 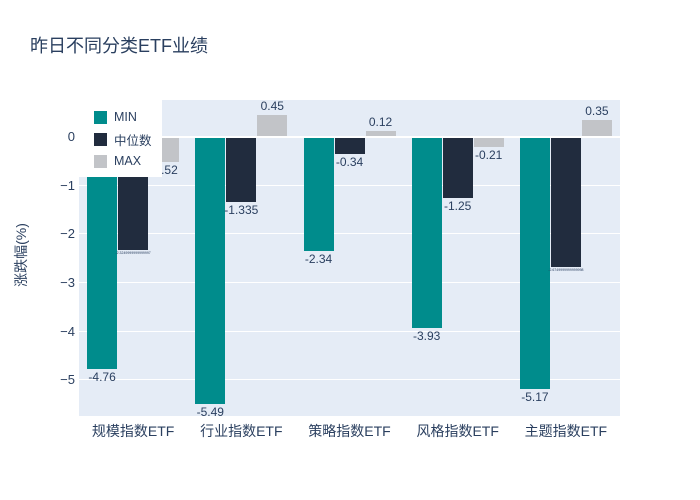 What do you see at coordinates (565, 203) in the screenshot?
I see `bar-中位数-主题指数ETF` at bounding box center [565, 203].